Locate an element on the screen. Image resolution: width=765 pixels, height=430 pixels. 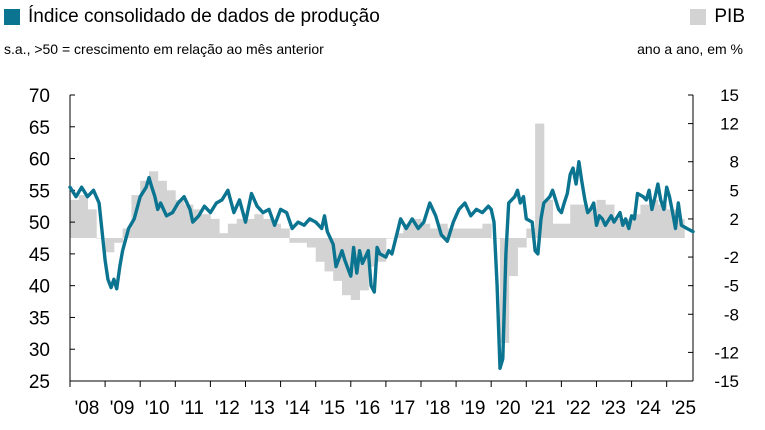
x-tick-label: '14 is located at coordinates (297, 408).